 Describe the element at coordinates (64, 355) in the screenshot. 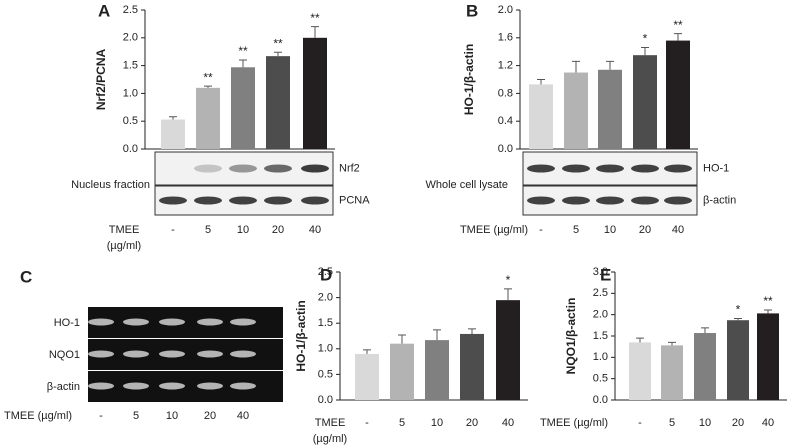

I see `band-label: NQO1` at that location.